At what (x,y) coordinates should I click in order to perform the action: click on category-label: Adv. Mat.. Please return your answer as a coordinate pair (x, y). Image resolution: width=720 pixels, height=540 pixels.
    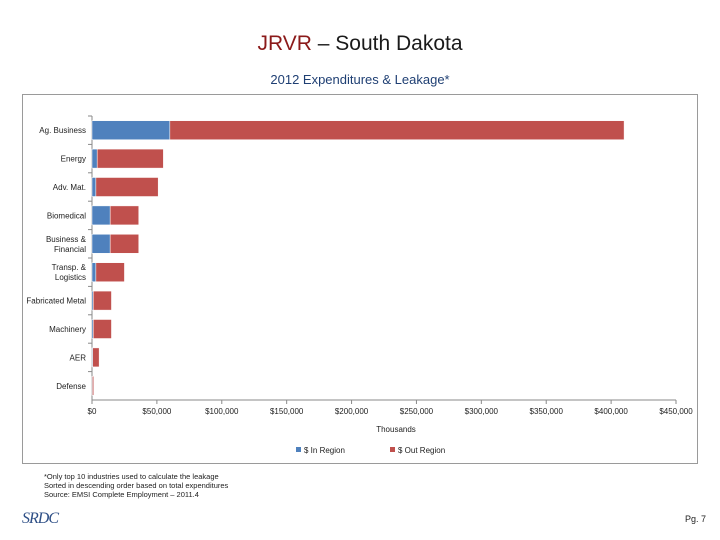
    Looking at the image, I should click on (69, 187).